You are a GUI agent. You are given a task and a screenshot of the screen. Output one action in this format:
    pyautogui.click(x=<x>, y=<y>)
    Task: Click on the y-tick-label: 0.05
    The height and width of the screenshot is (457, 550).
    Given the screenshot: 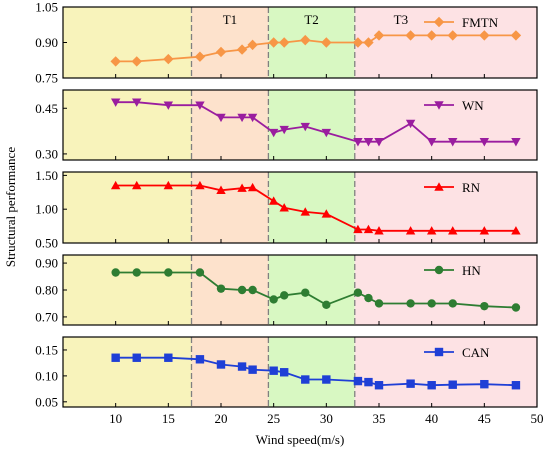 What is the action you would take?
    pyautogui.click(x=46, y=401)
    